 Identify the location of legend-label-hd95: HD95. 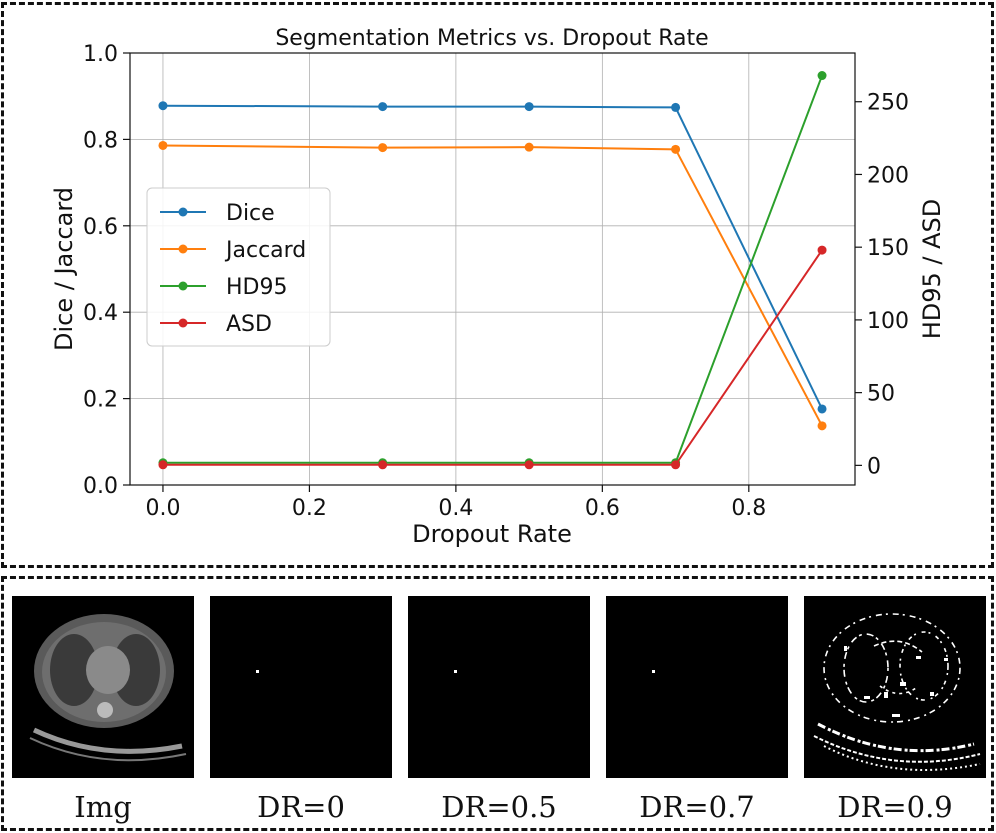
(256, 287).